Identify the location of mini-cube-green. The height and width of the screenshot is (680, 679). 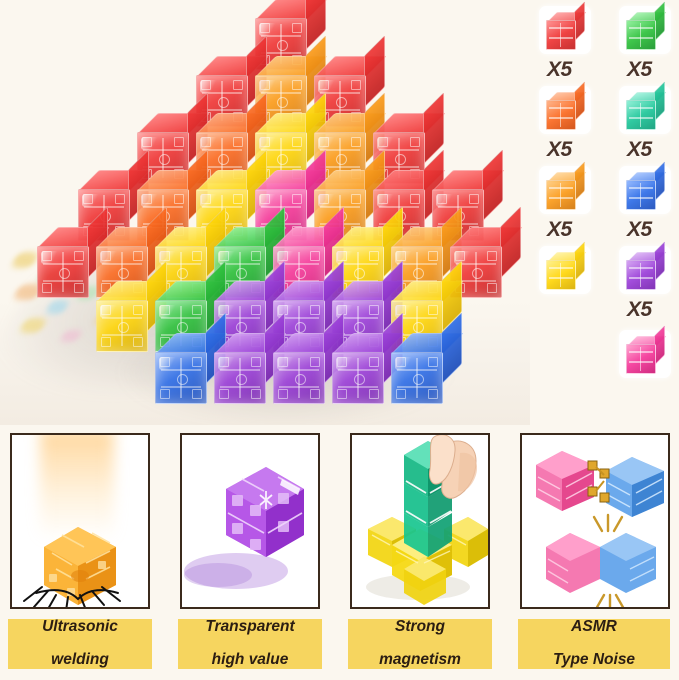
(646, 25).